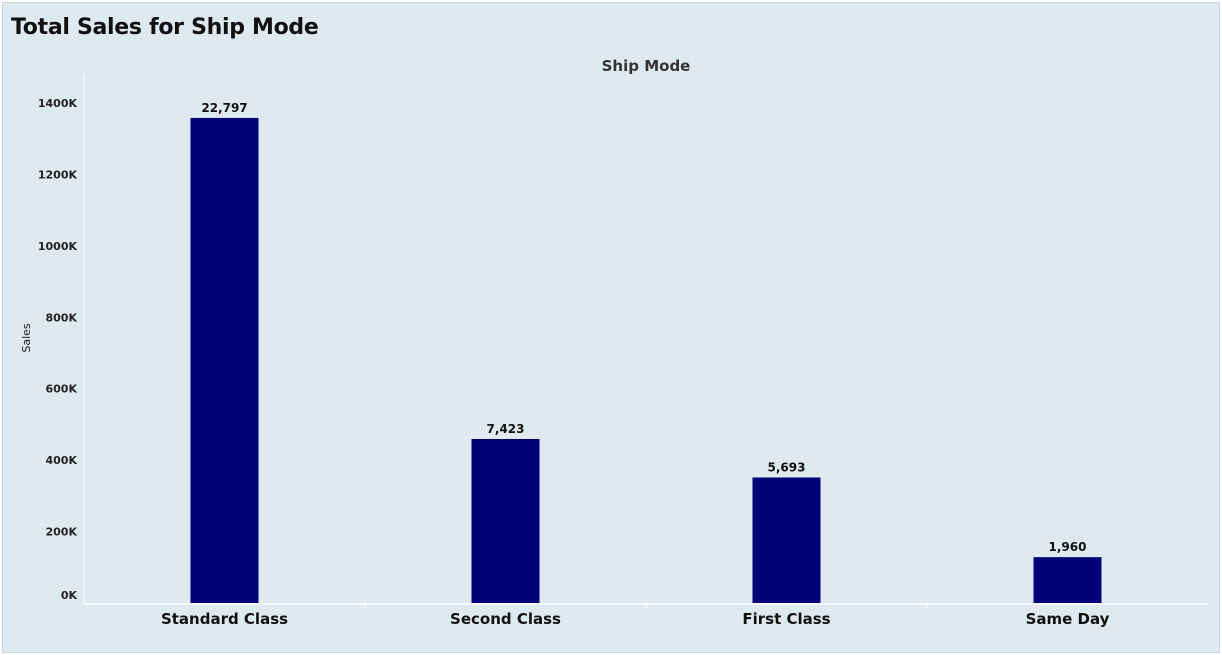 The image size is (1222, 655). I want to click on x-tick-label: Second Class, so click(505, 619).